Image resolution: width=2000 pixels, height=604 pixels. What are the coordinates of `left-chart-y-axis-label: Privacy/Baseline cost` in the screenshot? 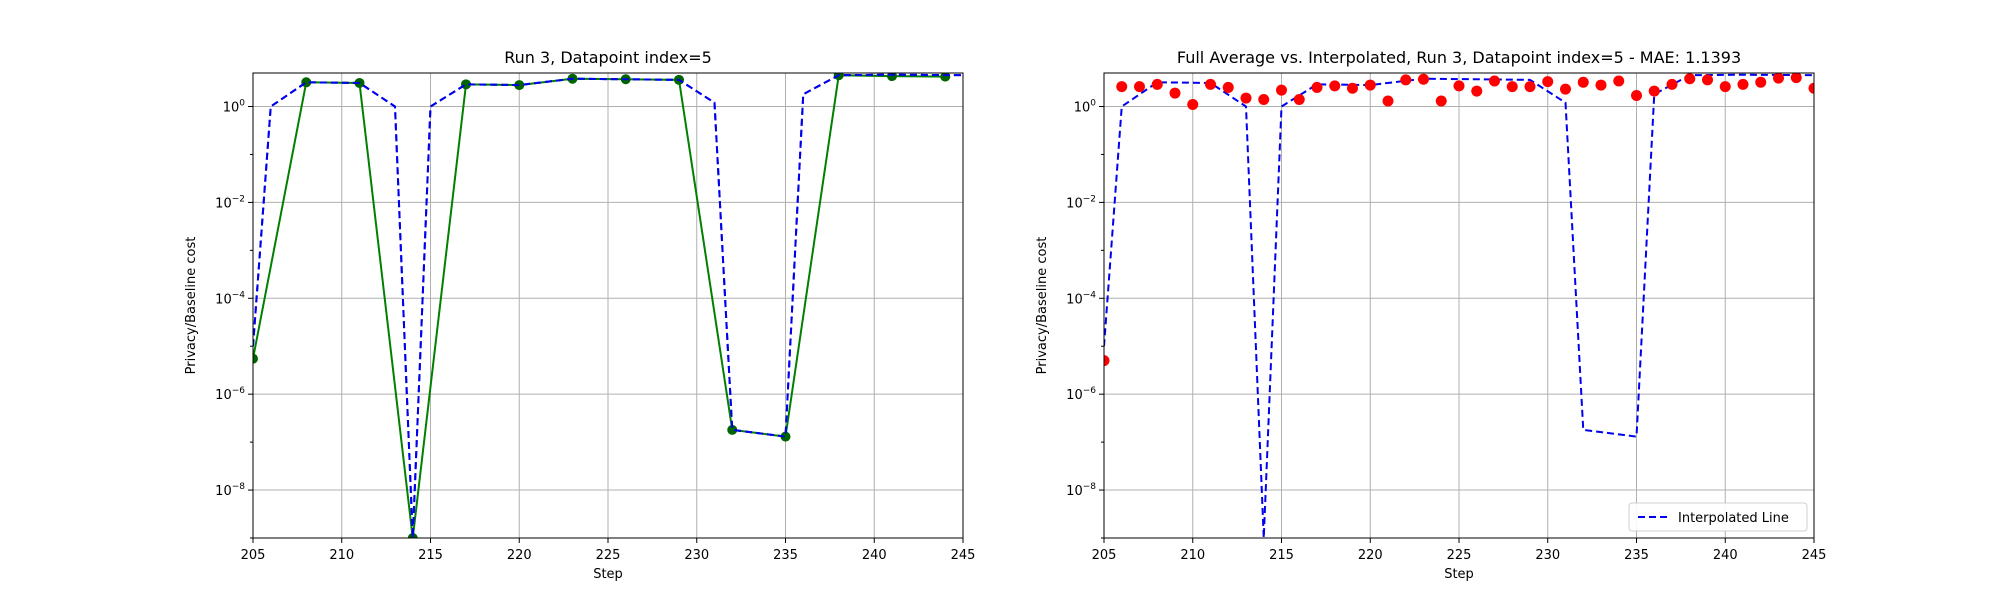 It's located at (191, 306).